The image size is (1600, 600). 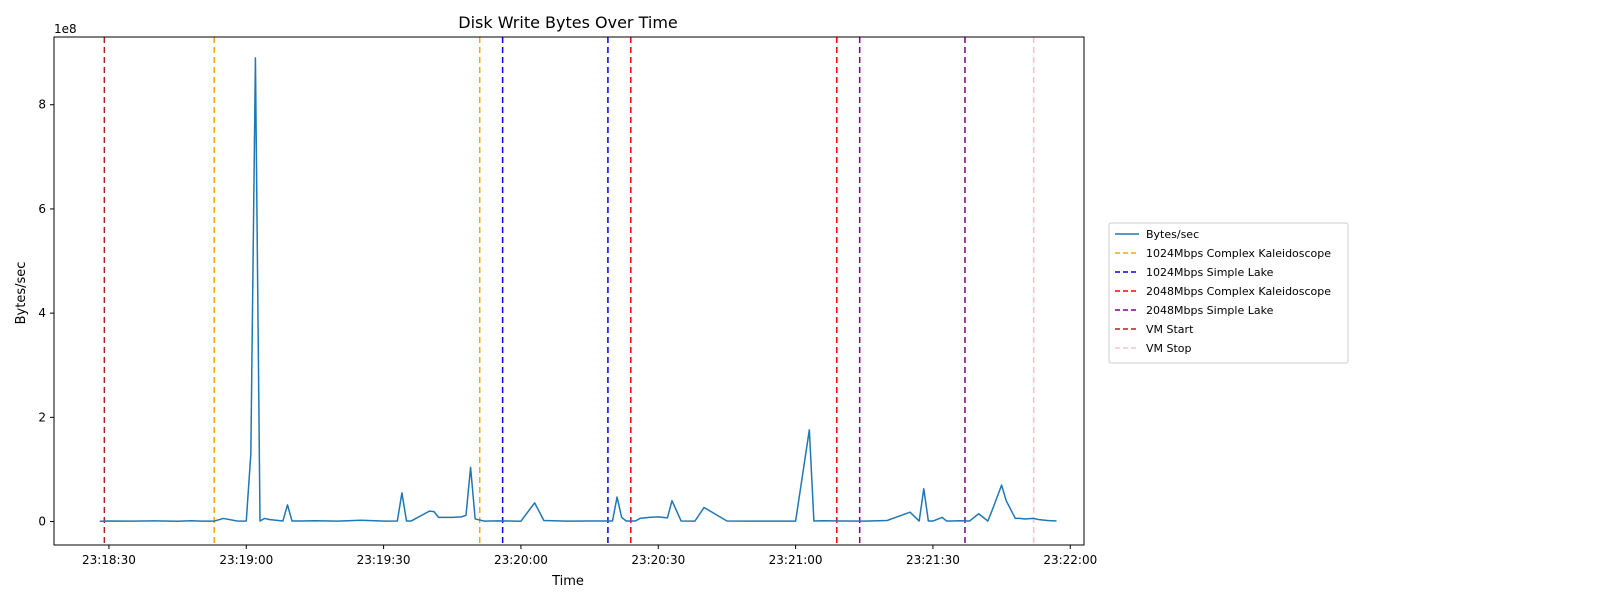 I want to click on y-tick-label: 2, so click(x=42, y=417).